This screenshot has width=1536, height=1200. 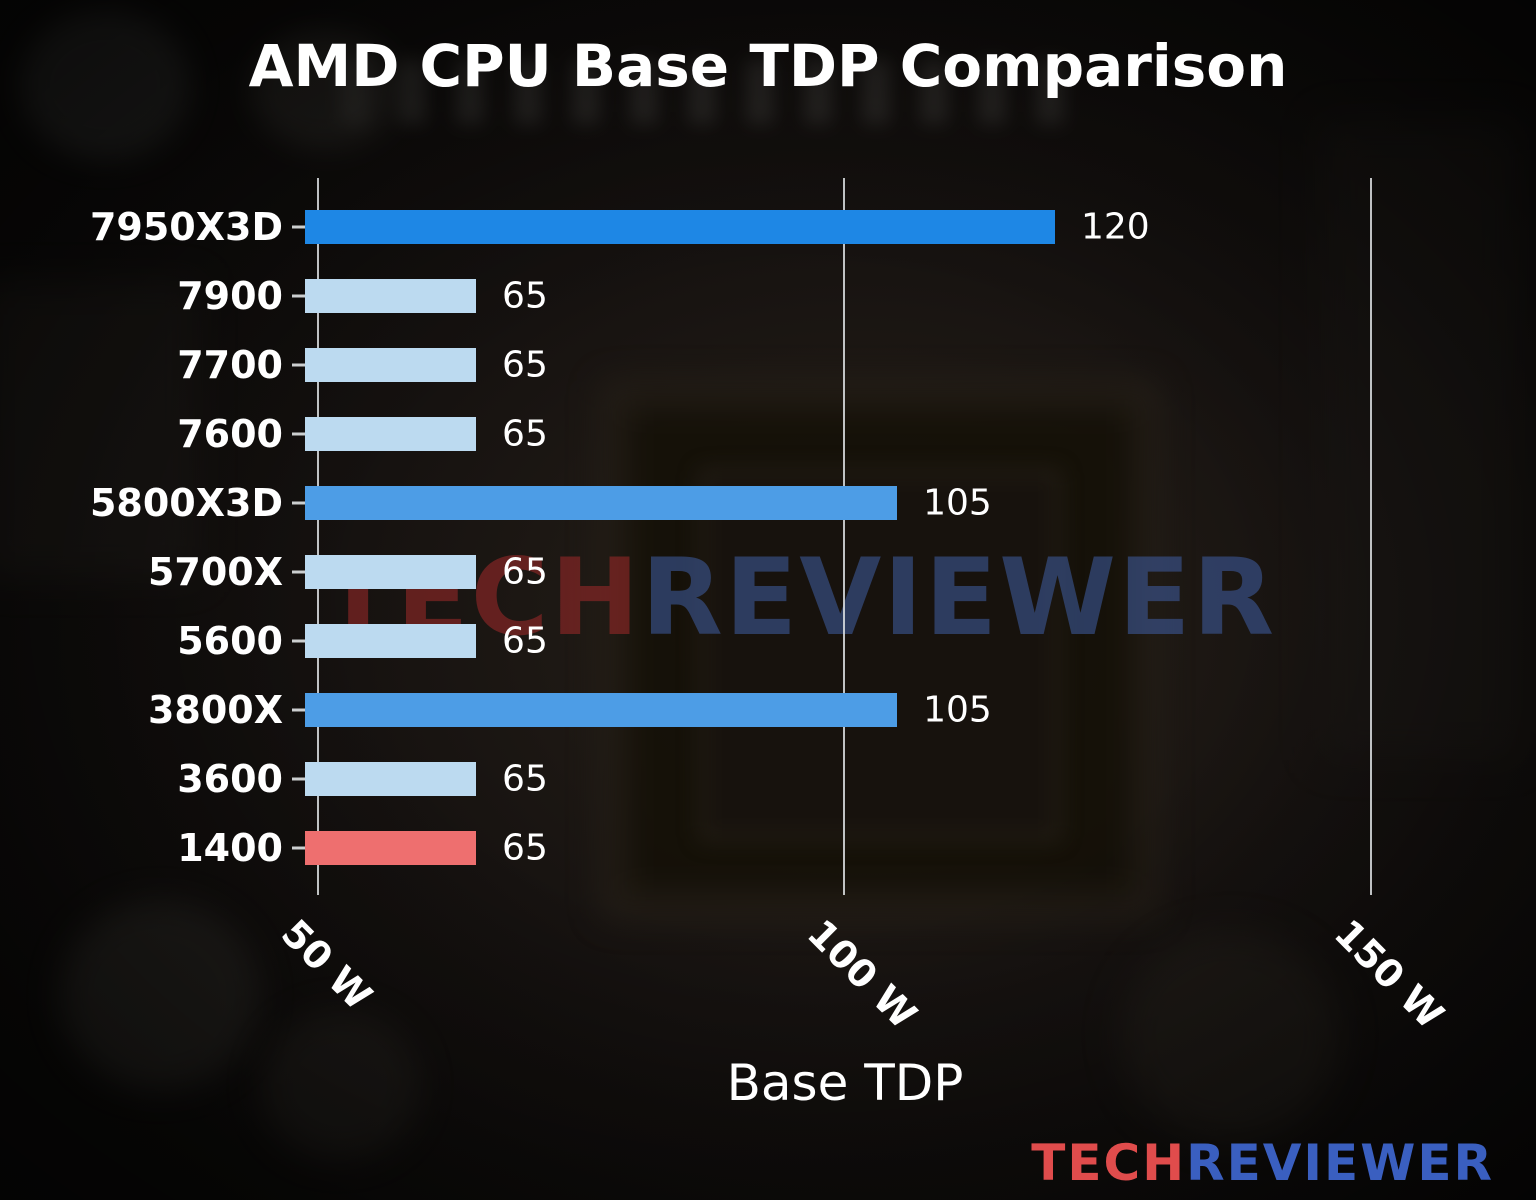 What do you see at coordinates (1109, 1163) in the screenshot?
I see `brand-logo-tech: TECH` at bounding box center [1109, 1163].